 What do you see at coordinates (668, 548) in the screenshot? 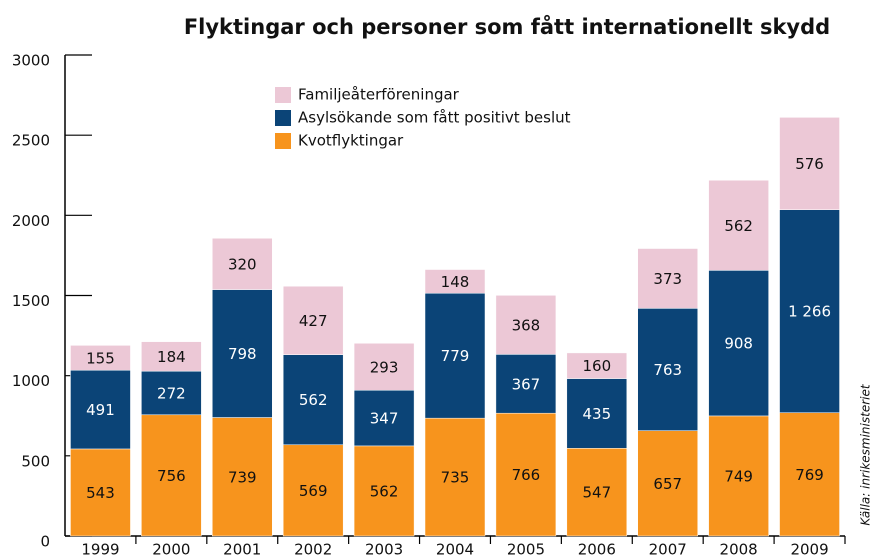
I see `x-tick-label: 2007` at bounding box center [668, 548].